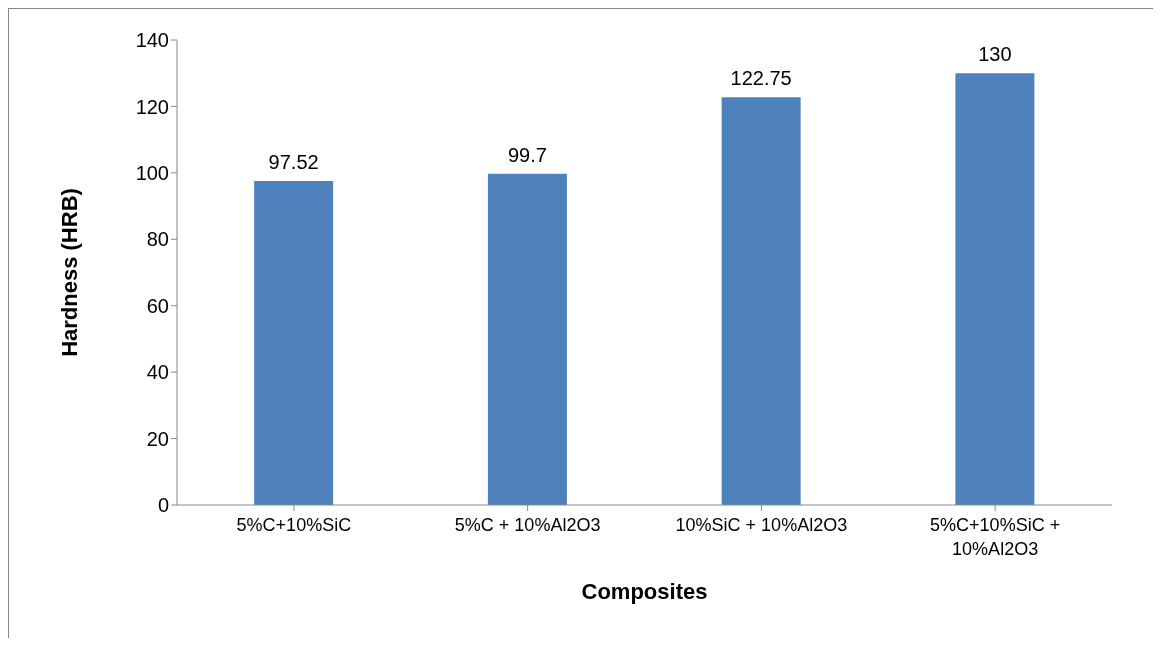 This screenshot has height=646, width=1161. Describe the element at coordinates (527, 525) in the screenshot. I see `x-tick-label: 5%C + 10%Al2O3` at that location.